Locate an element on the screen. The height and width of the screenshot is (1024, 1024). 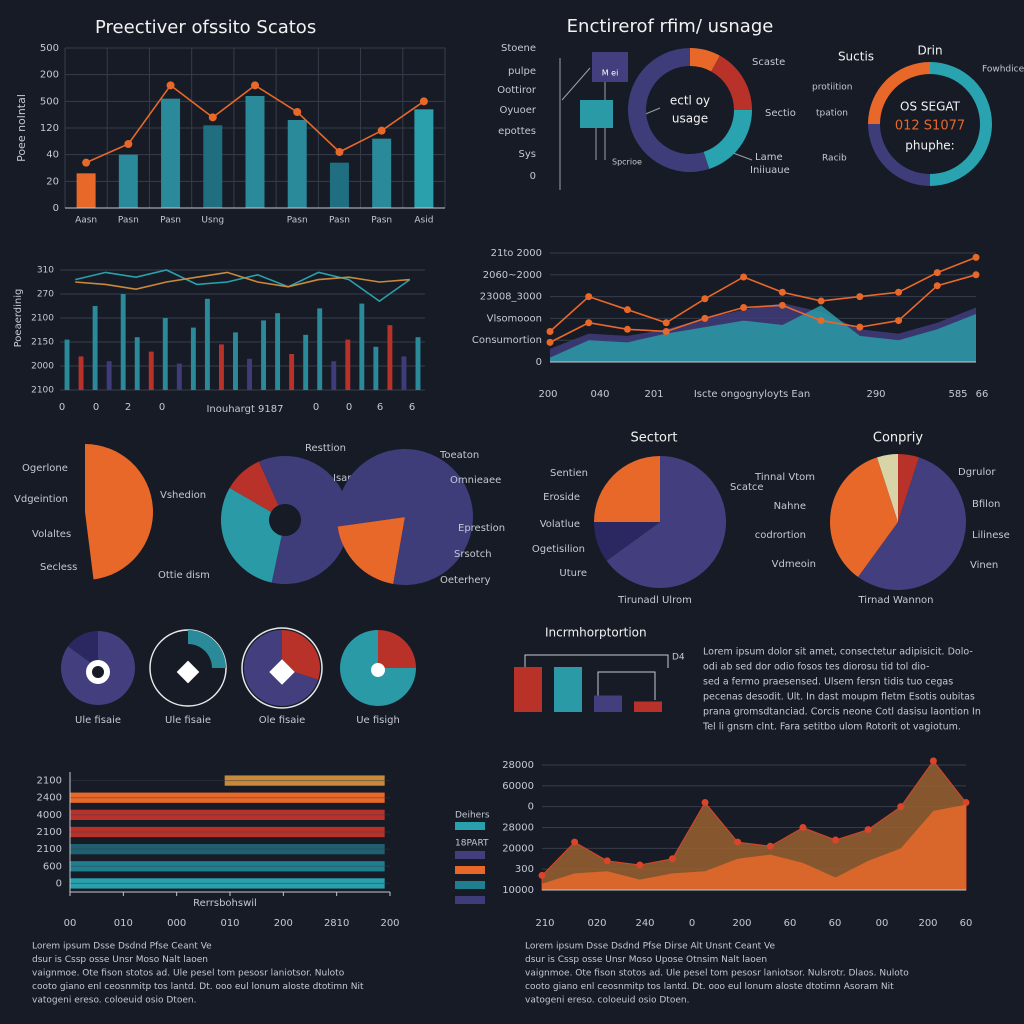
label: Preectiver ofssito Scatos is located at coordinates (205, 27).